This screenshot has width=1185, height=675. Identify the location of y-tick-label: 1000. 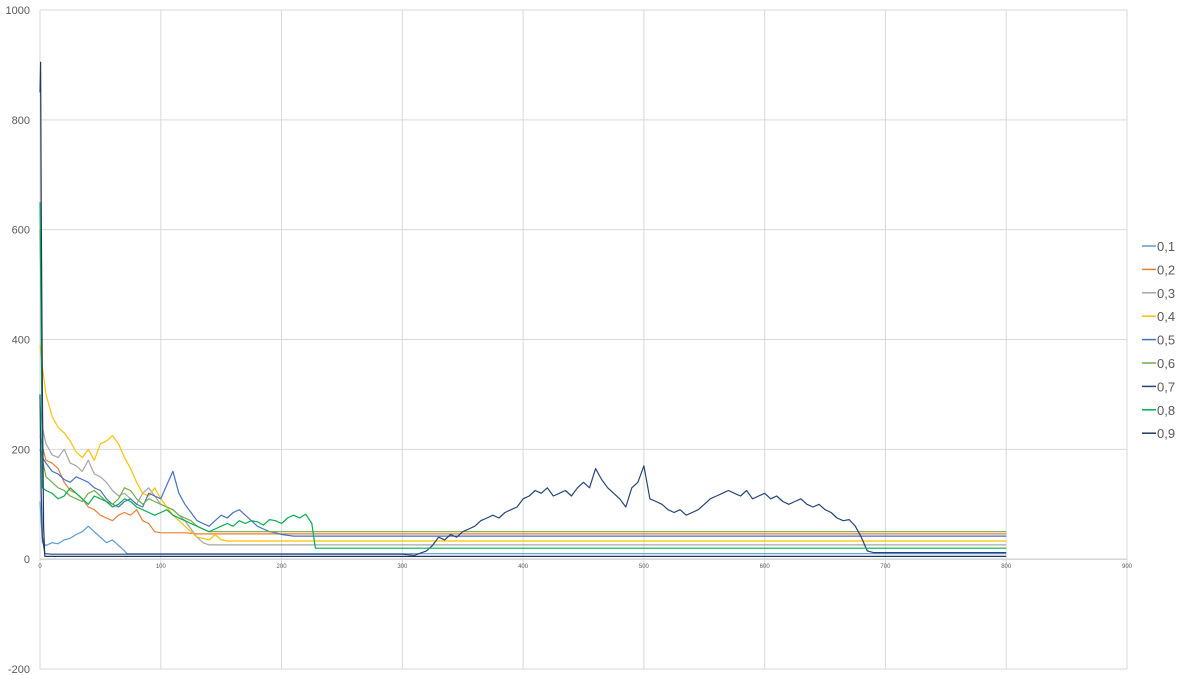
(18, 11).